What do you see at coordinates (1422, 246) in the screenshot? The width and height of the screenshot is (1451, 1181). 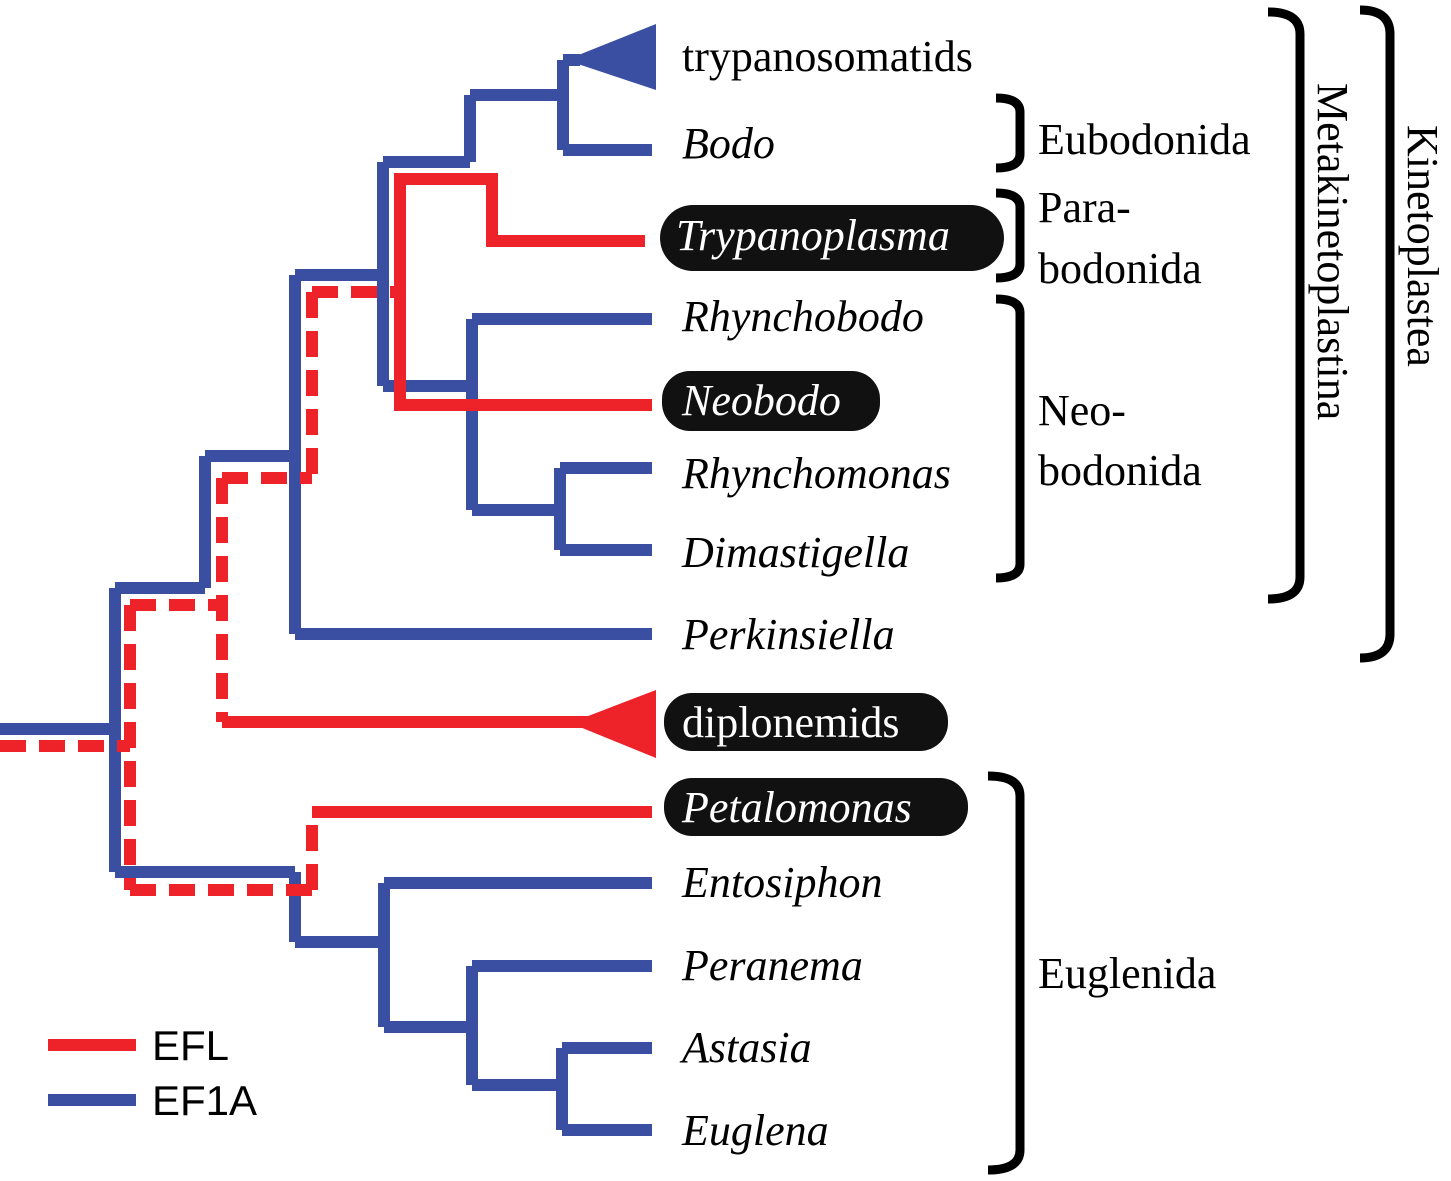 I see `group-kinetoplastea: Kinetoplastea` at bounding box center [1422, 246].